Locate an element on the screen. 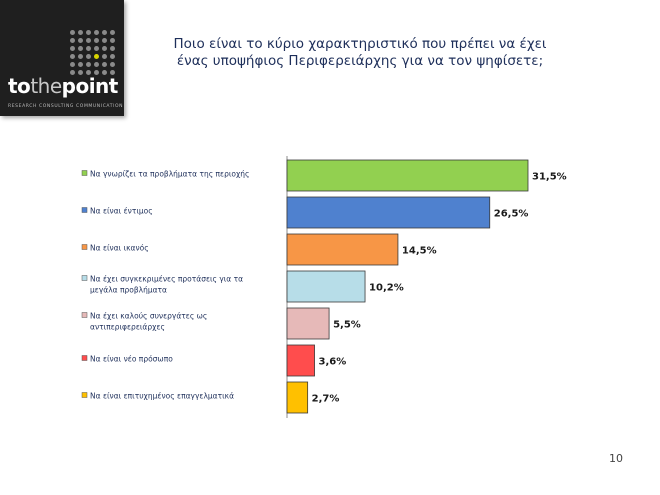 This screenshot has width=660, height=495. bar-value-label: 26,5% is located at coordinates (511, 214).